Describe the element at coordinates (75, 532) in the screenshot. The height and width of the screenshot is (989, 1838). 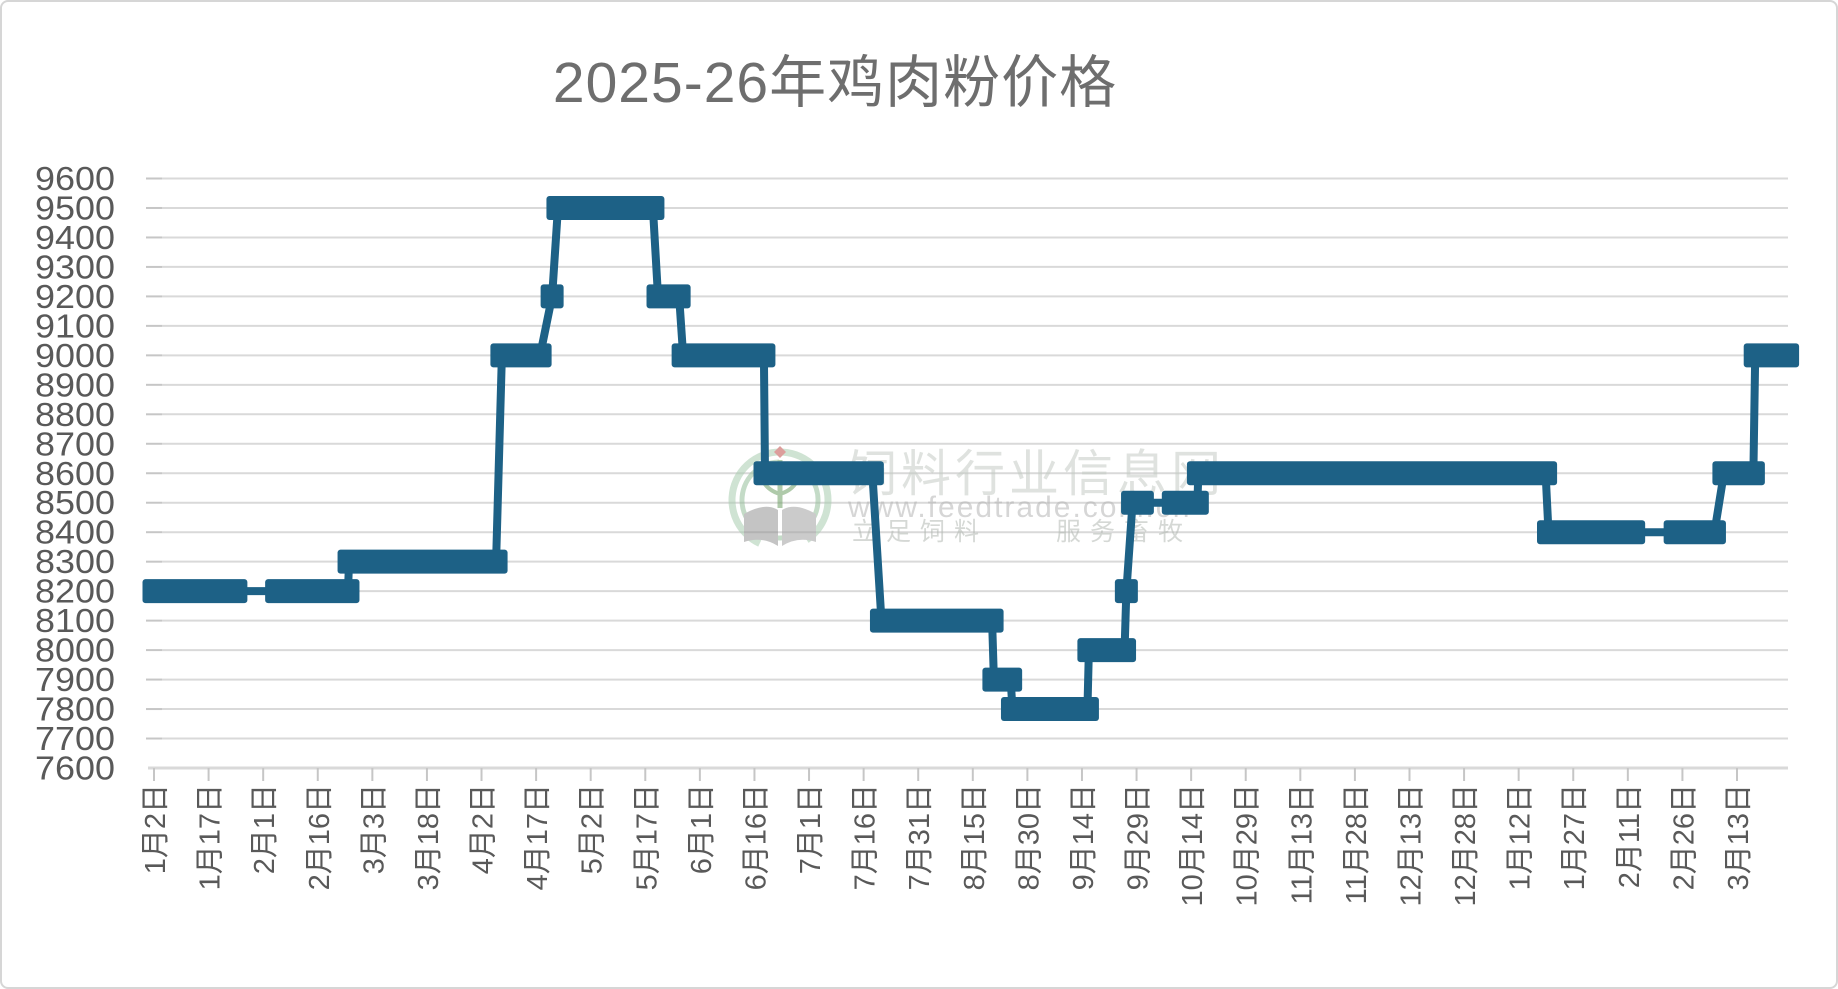
I see `y-axis-label: 8400` at that location.